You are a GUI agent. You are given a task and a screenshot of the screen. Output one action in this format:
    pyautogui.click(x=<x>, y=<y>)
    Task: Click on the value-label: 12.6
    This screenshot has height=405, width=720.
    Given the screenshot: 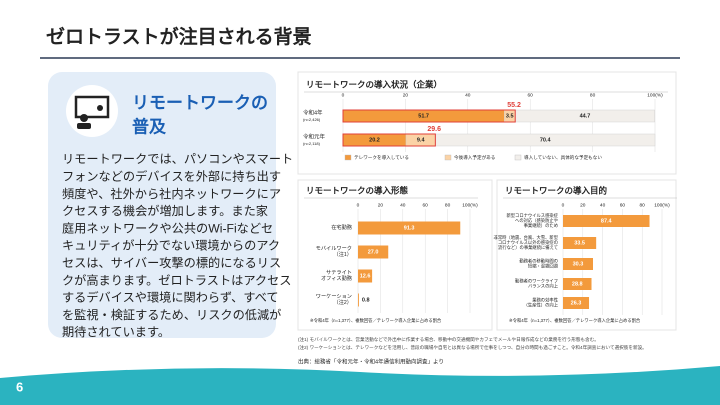 What is the action you would take?
    pyautogui.click(x=365, y=276)
    